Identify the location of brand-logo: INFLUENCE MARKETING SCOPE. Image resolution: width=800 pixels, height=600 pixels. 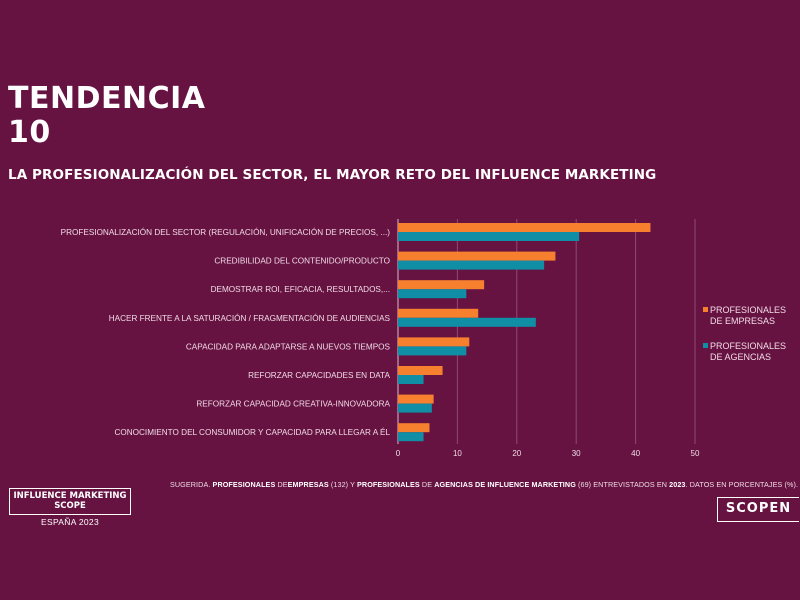
(70, 501).